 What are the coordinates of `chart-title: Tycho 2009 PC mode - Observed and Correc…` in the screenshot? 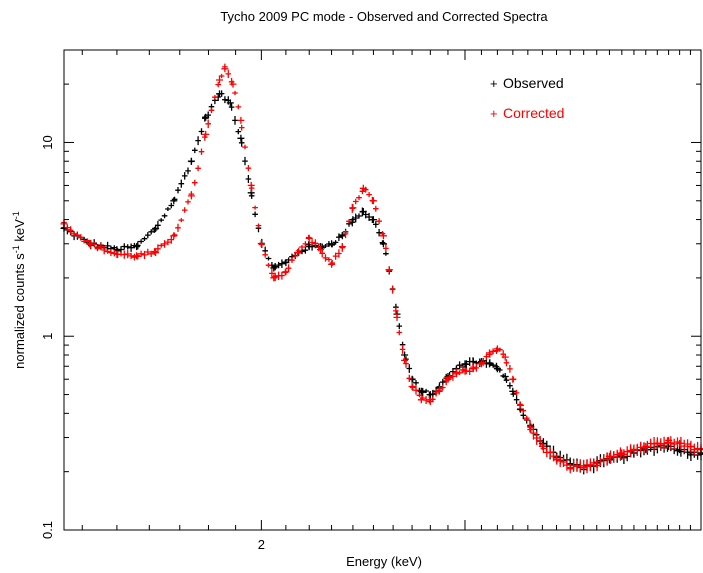 It's located at (384, 16).